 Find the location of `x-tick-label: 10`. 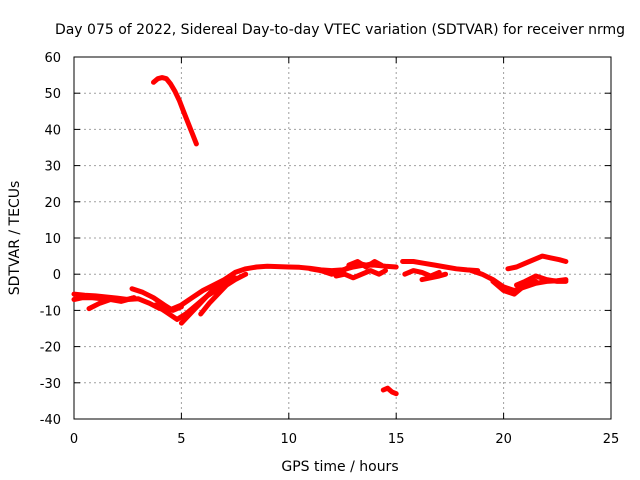

x-tick-label: 10 is located at coordinates (289, 439).